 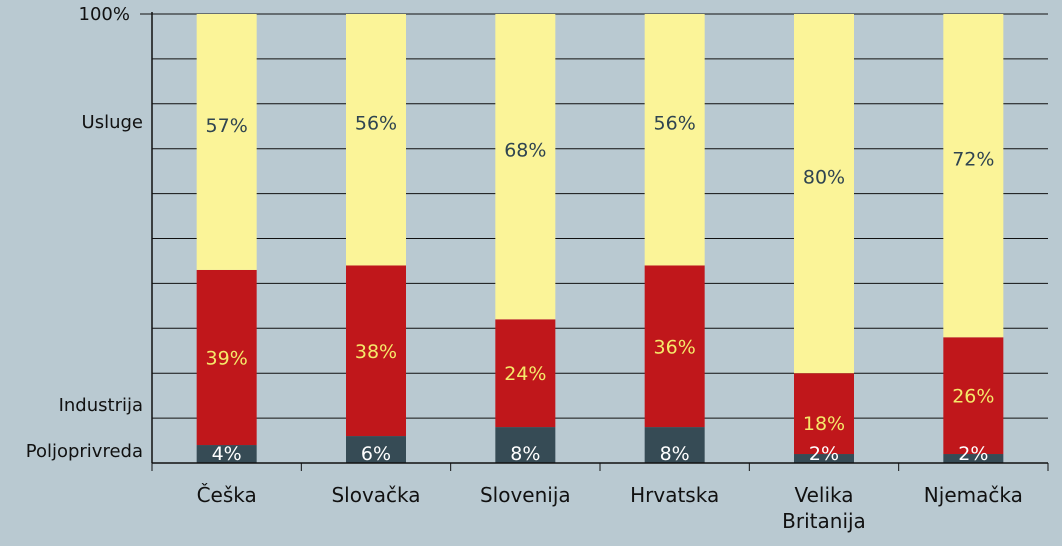 I want to click on y-top-label: 100%, so click(x=104, y=14).